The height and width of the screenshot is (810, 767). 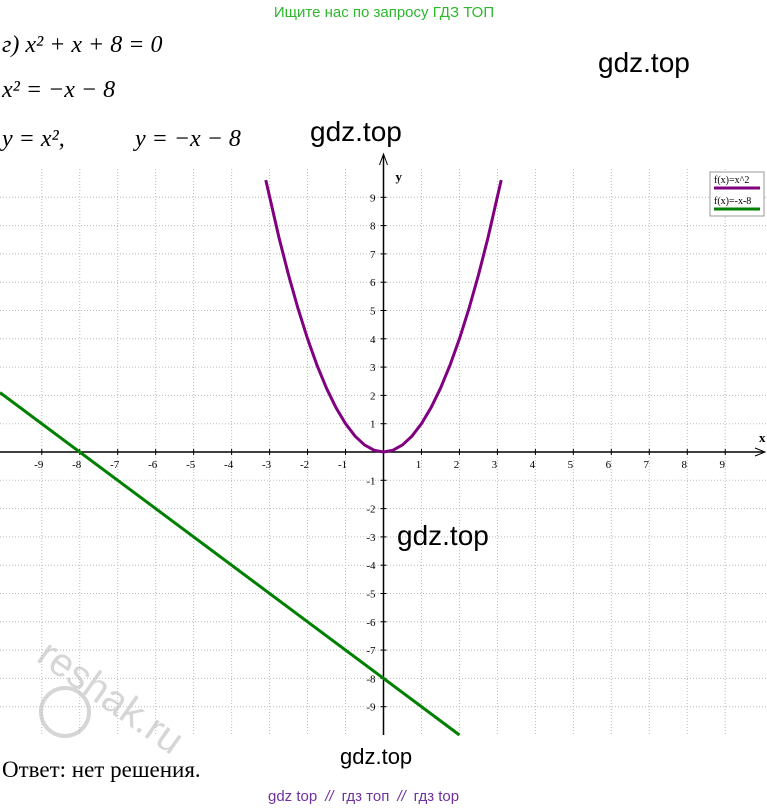 What do you see at coordinates (370, 510) in the screenshot?
I see `y-tick-label: -2` at bounding box center [370, 510].